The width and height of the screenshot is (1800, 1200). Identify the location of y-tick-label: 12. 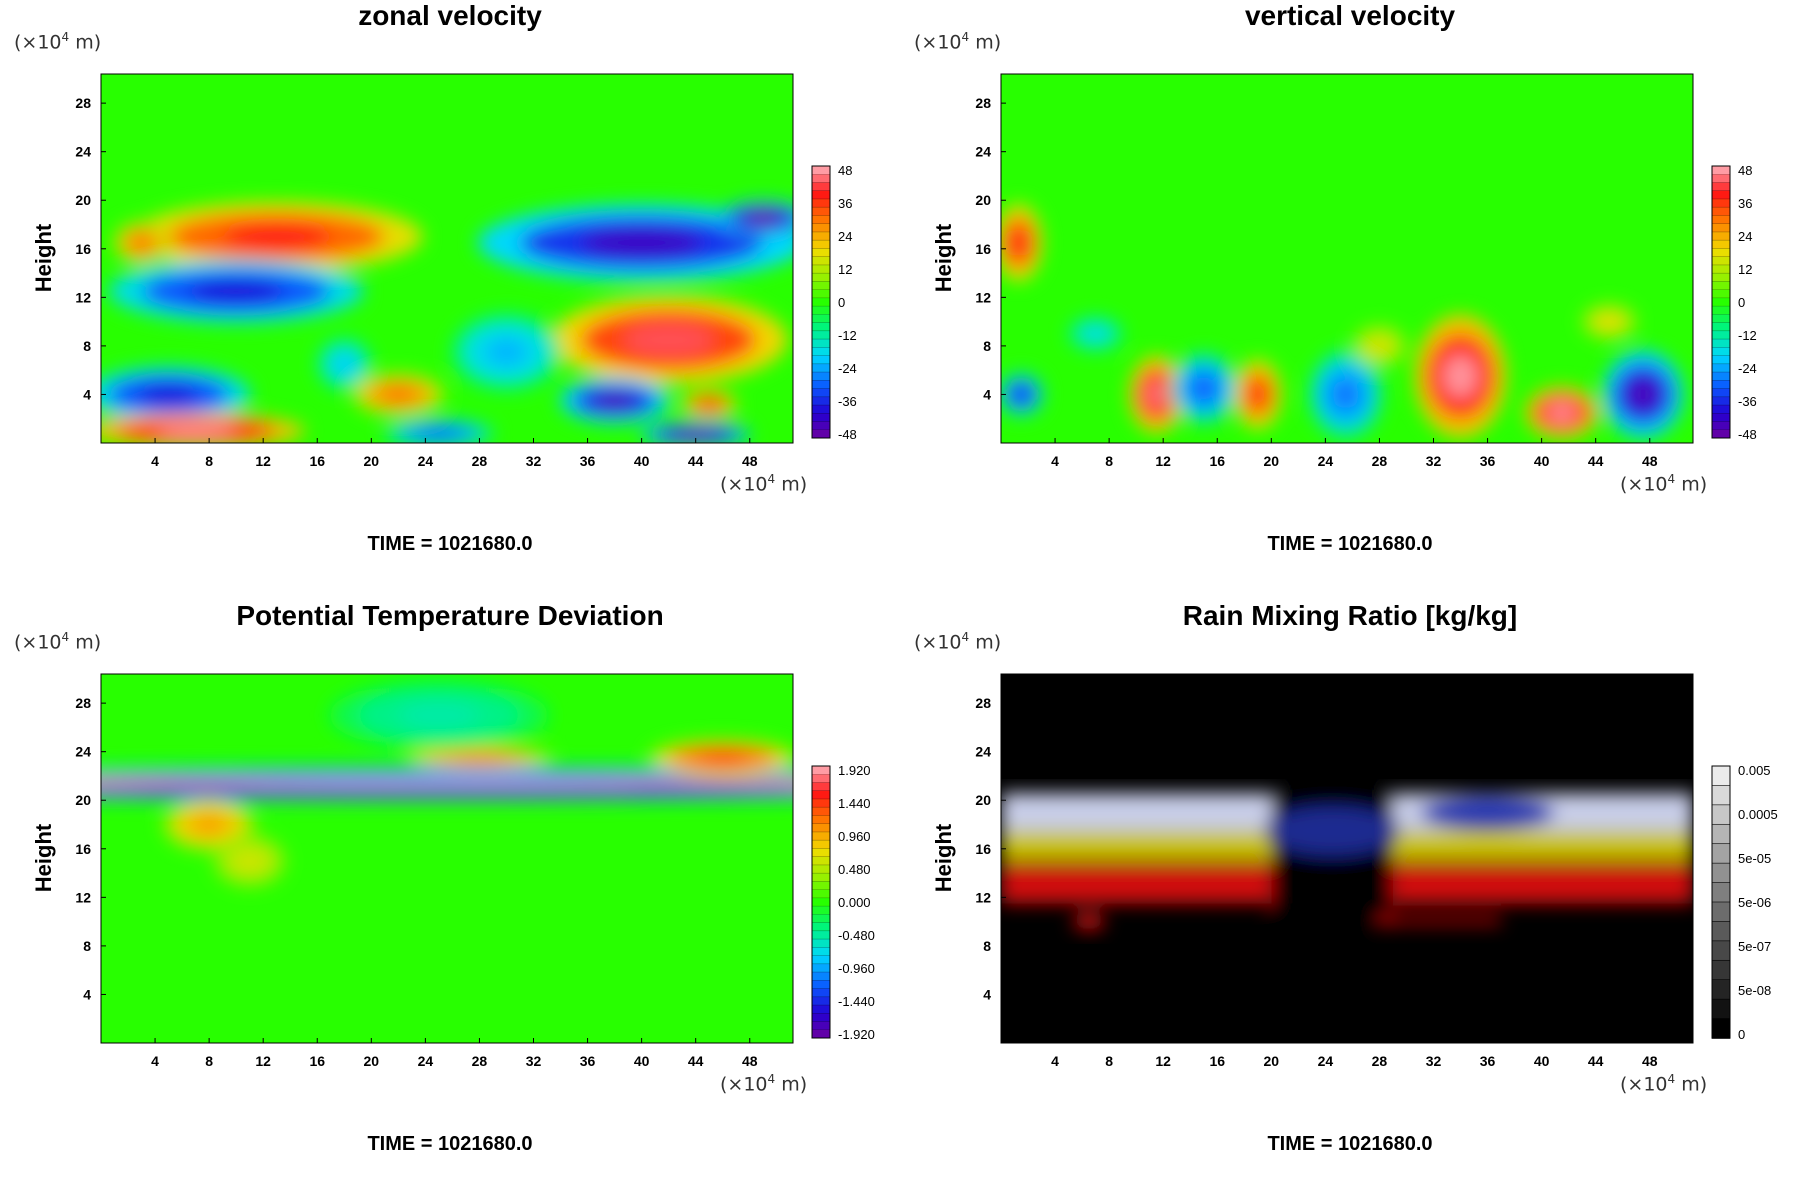
(983, 897).